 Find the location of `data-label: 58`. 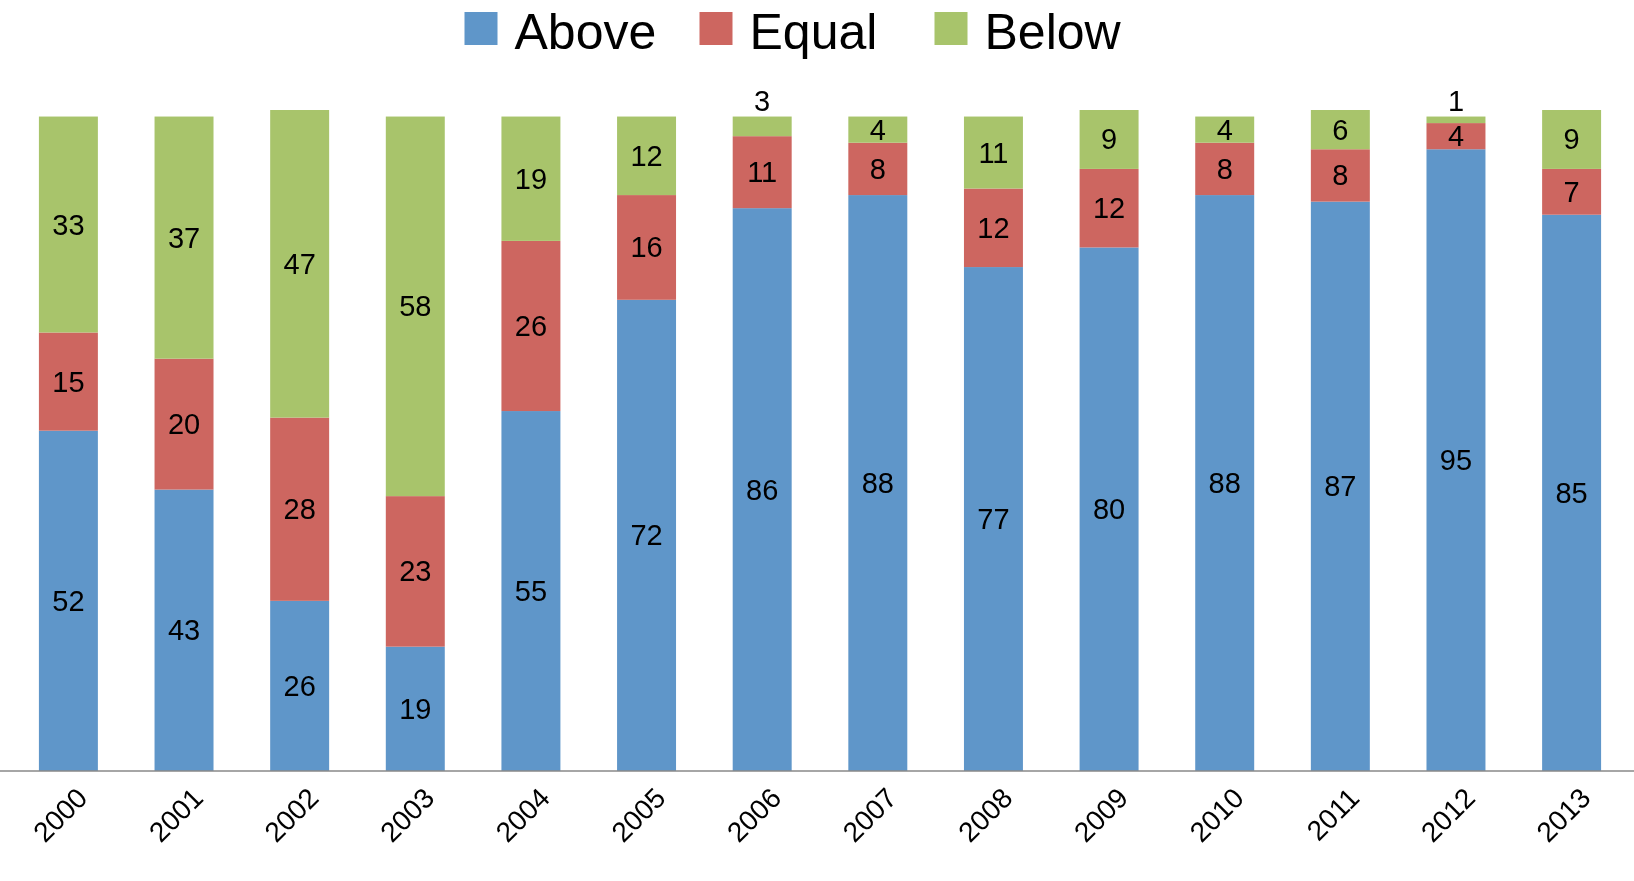

data-label: 58 is located at coordinates (415, 306).